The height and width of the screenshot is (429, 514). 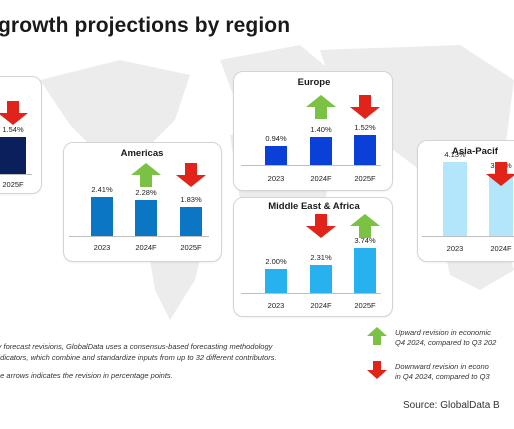 I want to click on chart-title: Americas, so click(x=142, y=153).